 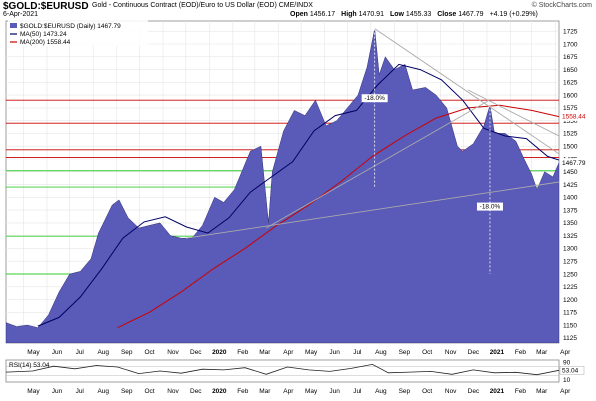 I want to click on y-tick-label: 1200, so click(x=570, y=300).